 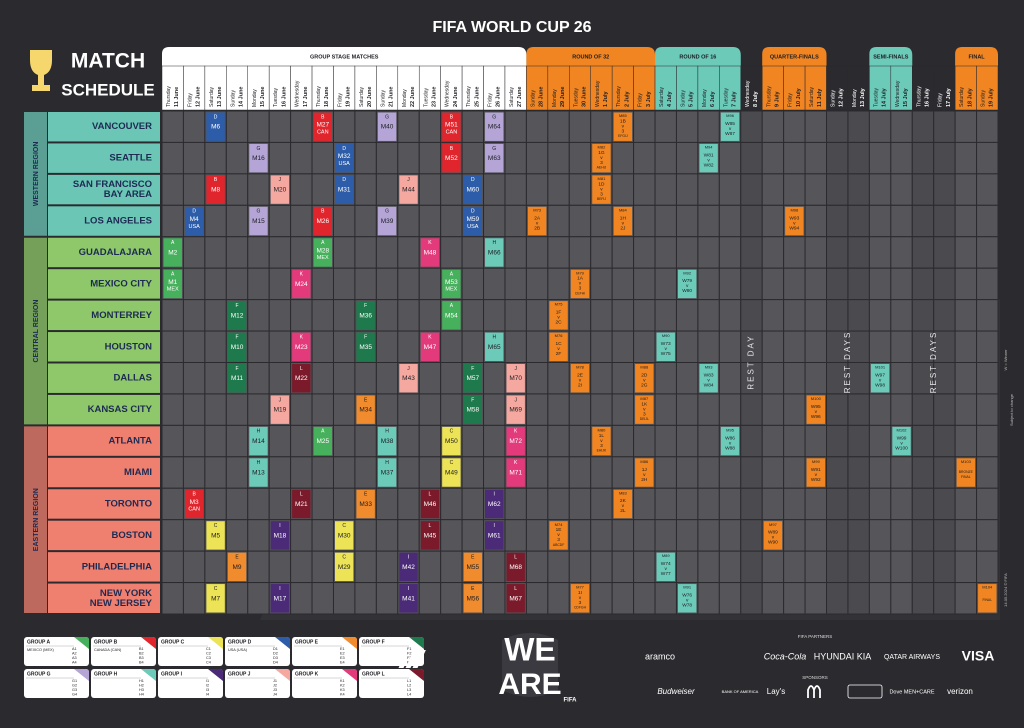 I want to click on legend-group: GROUP D, so click(x=240, y=642).